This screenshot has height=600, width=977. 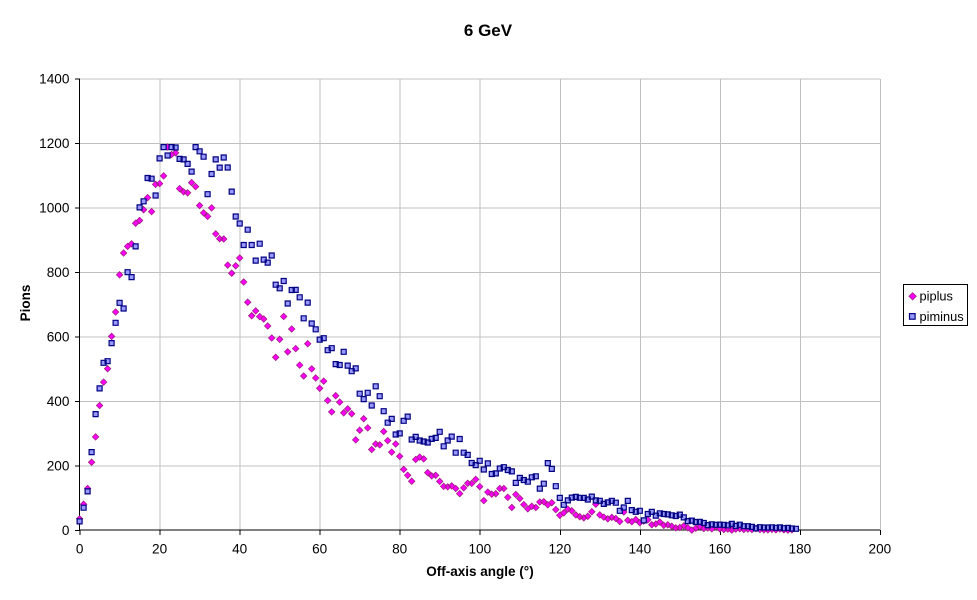 What do you see at coordinates (479, 549) in the screenshot?
I see `svg-text: 100` at bounding box center [479, 549].